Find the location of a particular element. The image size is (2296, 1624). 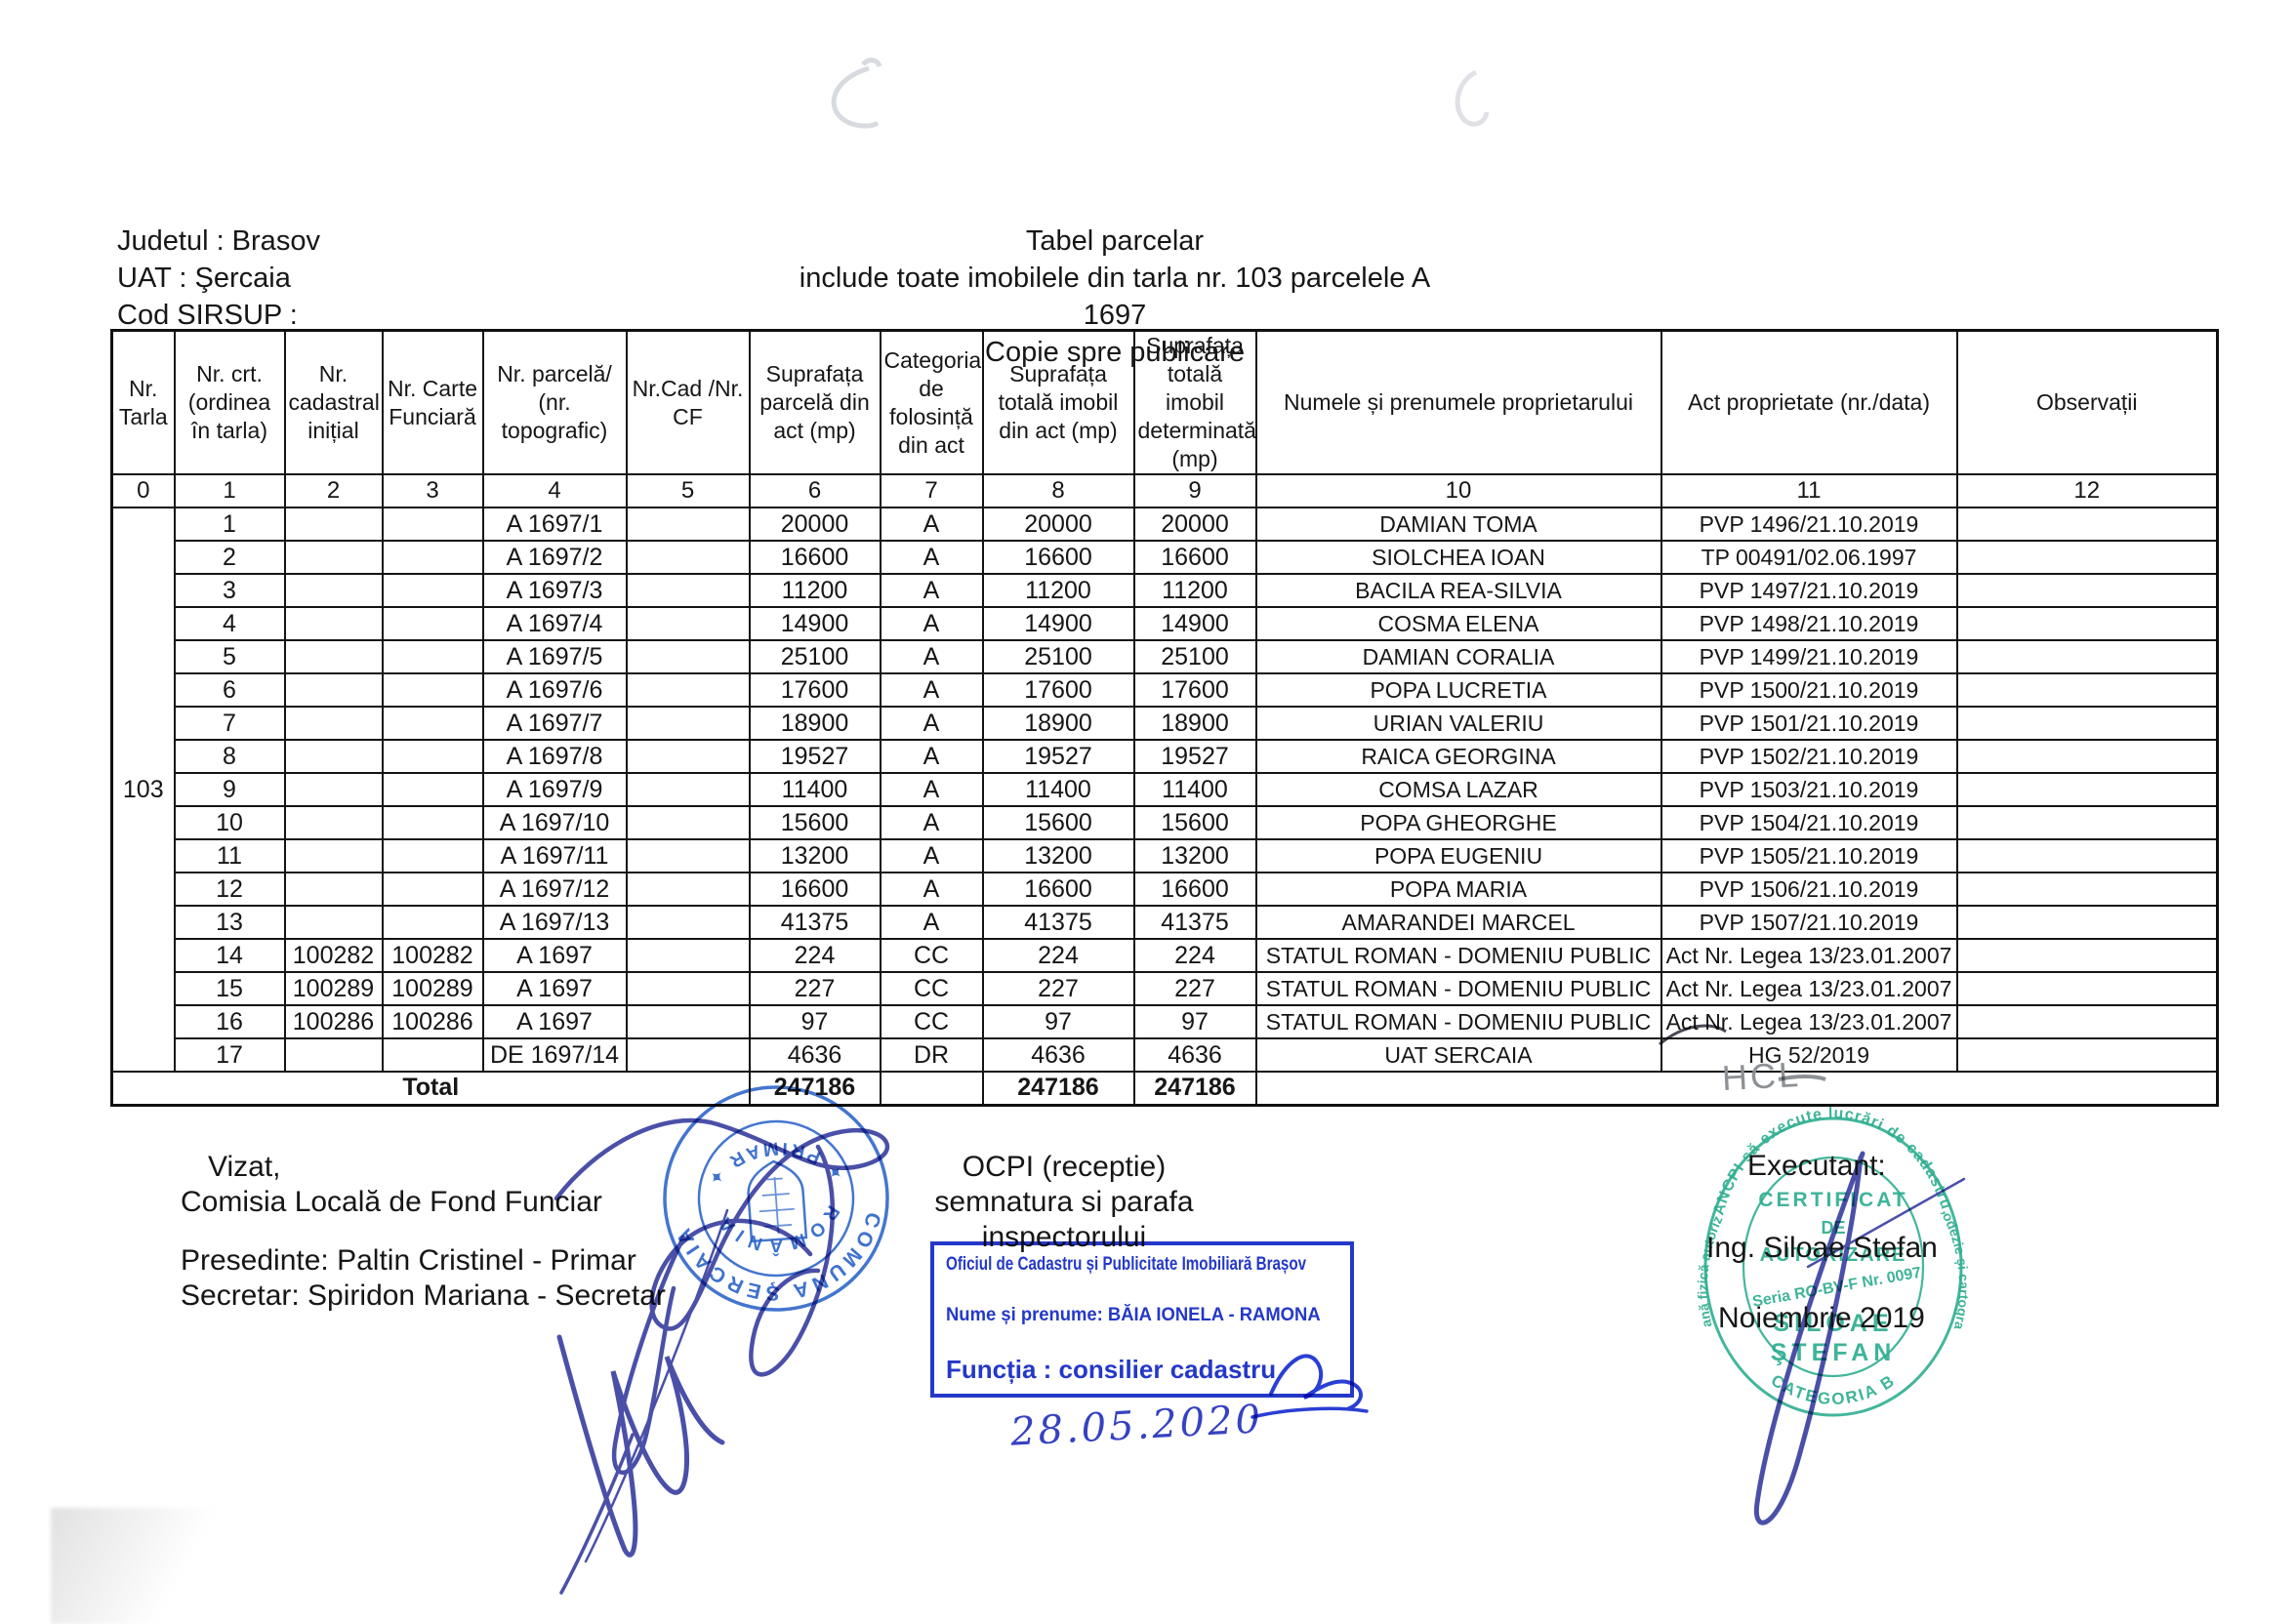

ocpi-title: OCPI (receptie) is located at coordinates (1064, 1167).